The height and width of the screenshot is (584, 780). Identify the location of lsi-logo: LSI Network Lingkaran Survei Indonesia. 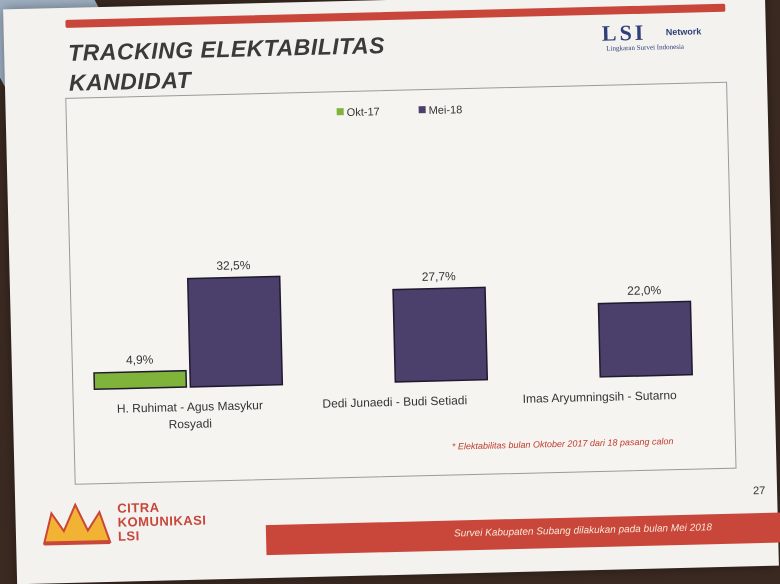
(662, 37).